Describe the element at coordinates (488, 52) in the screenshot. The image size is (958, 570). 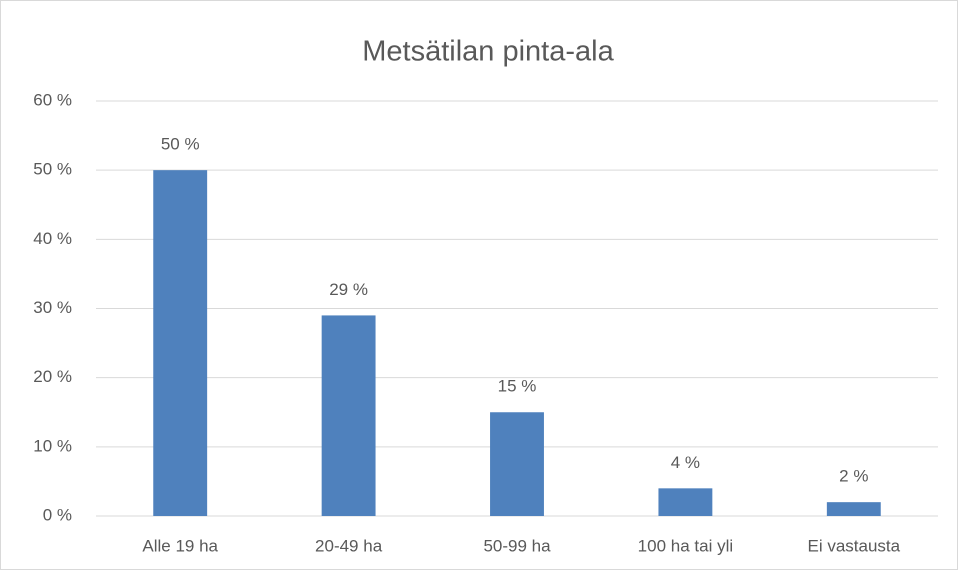
I see `chart-title: Metsätilan pinta-ala` at that location.